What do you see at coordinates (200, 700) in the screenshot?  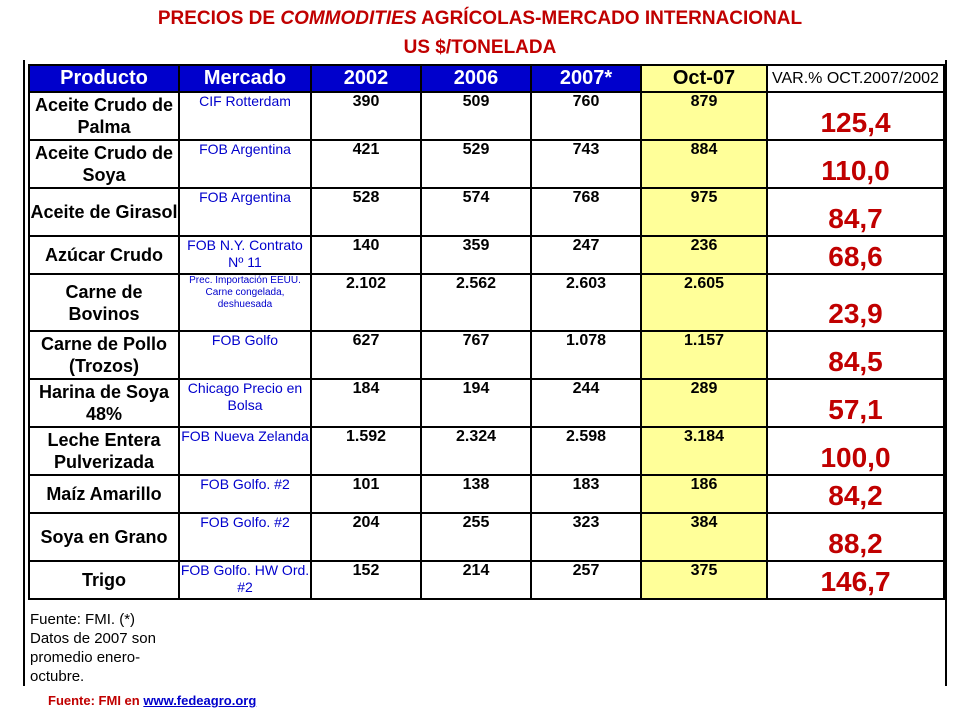 I see `fedeagro-link: www.fedeagro.org` at bounding box center [200, 700].